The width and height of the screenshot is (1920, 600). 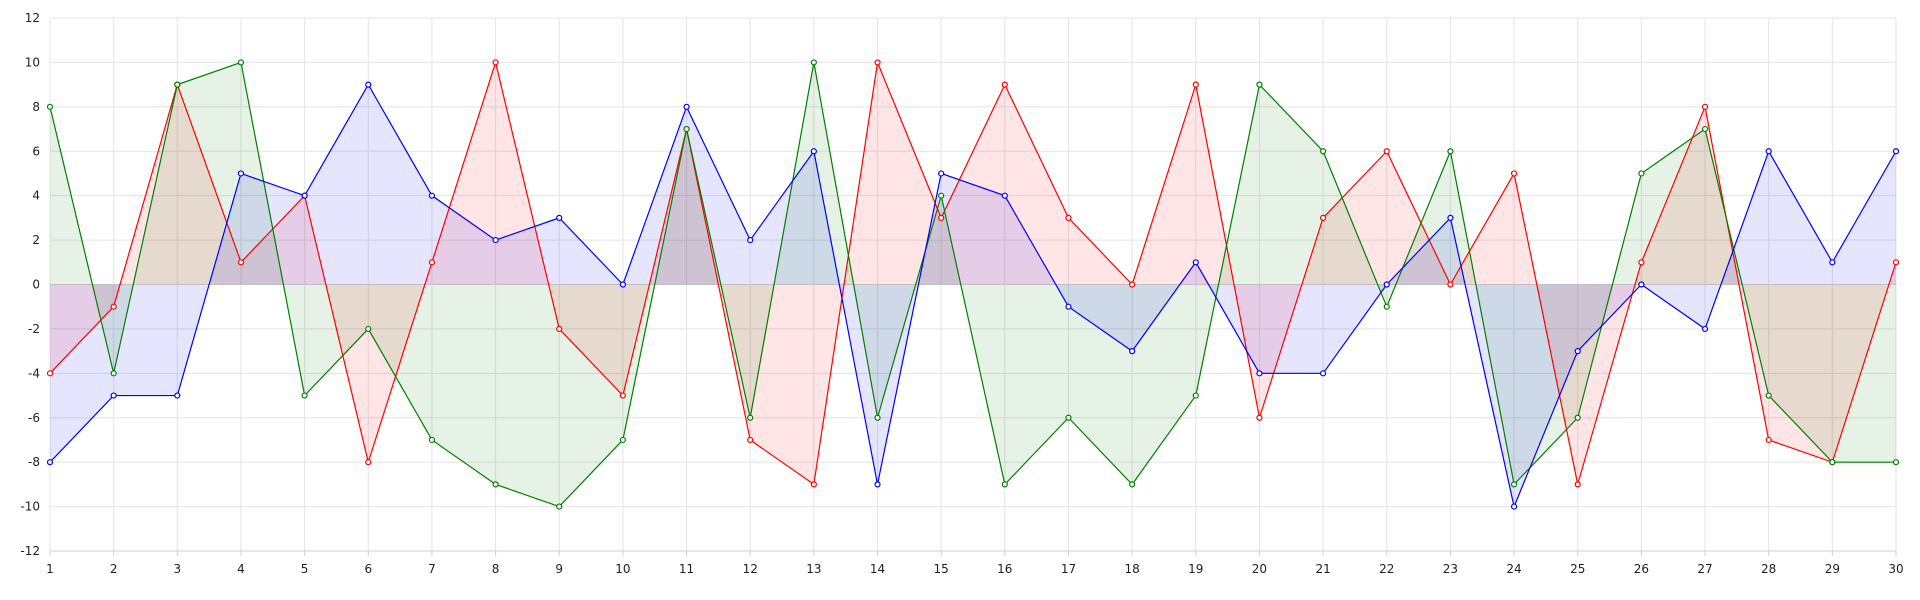 I want to click on y-tick-label: -4, so click(x=34, y=373).